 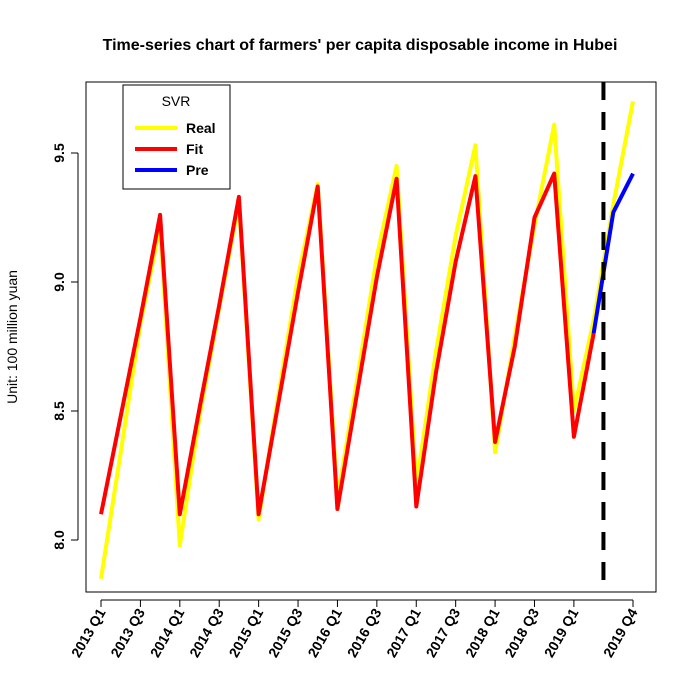 I want to click on y-tick-label: 9.5, so click(x=59, y=153).